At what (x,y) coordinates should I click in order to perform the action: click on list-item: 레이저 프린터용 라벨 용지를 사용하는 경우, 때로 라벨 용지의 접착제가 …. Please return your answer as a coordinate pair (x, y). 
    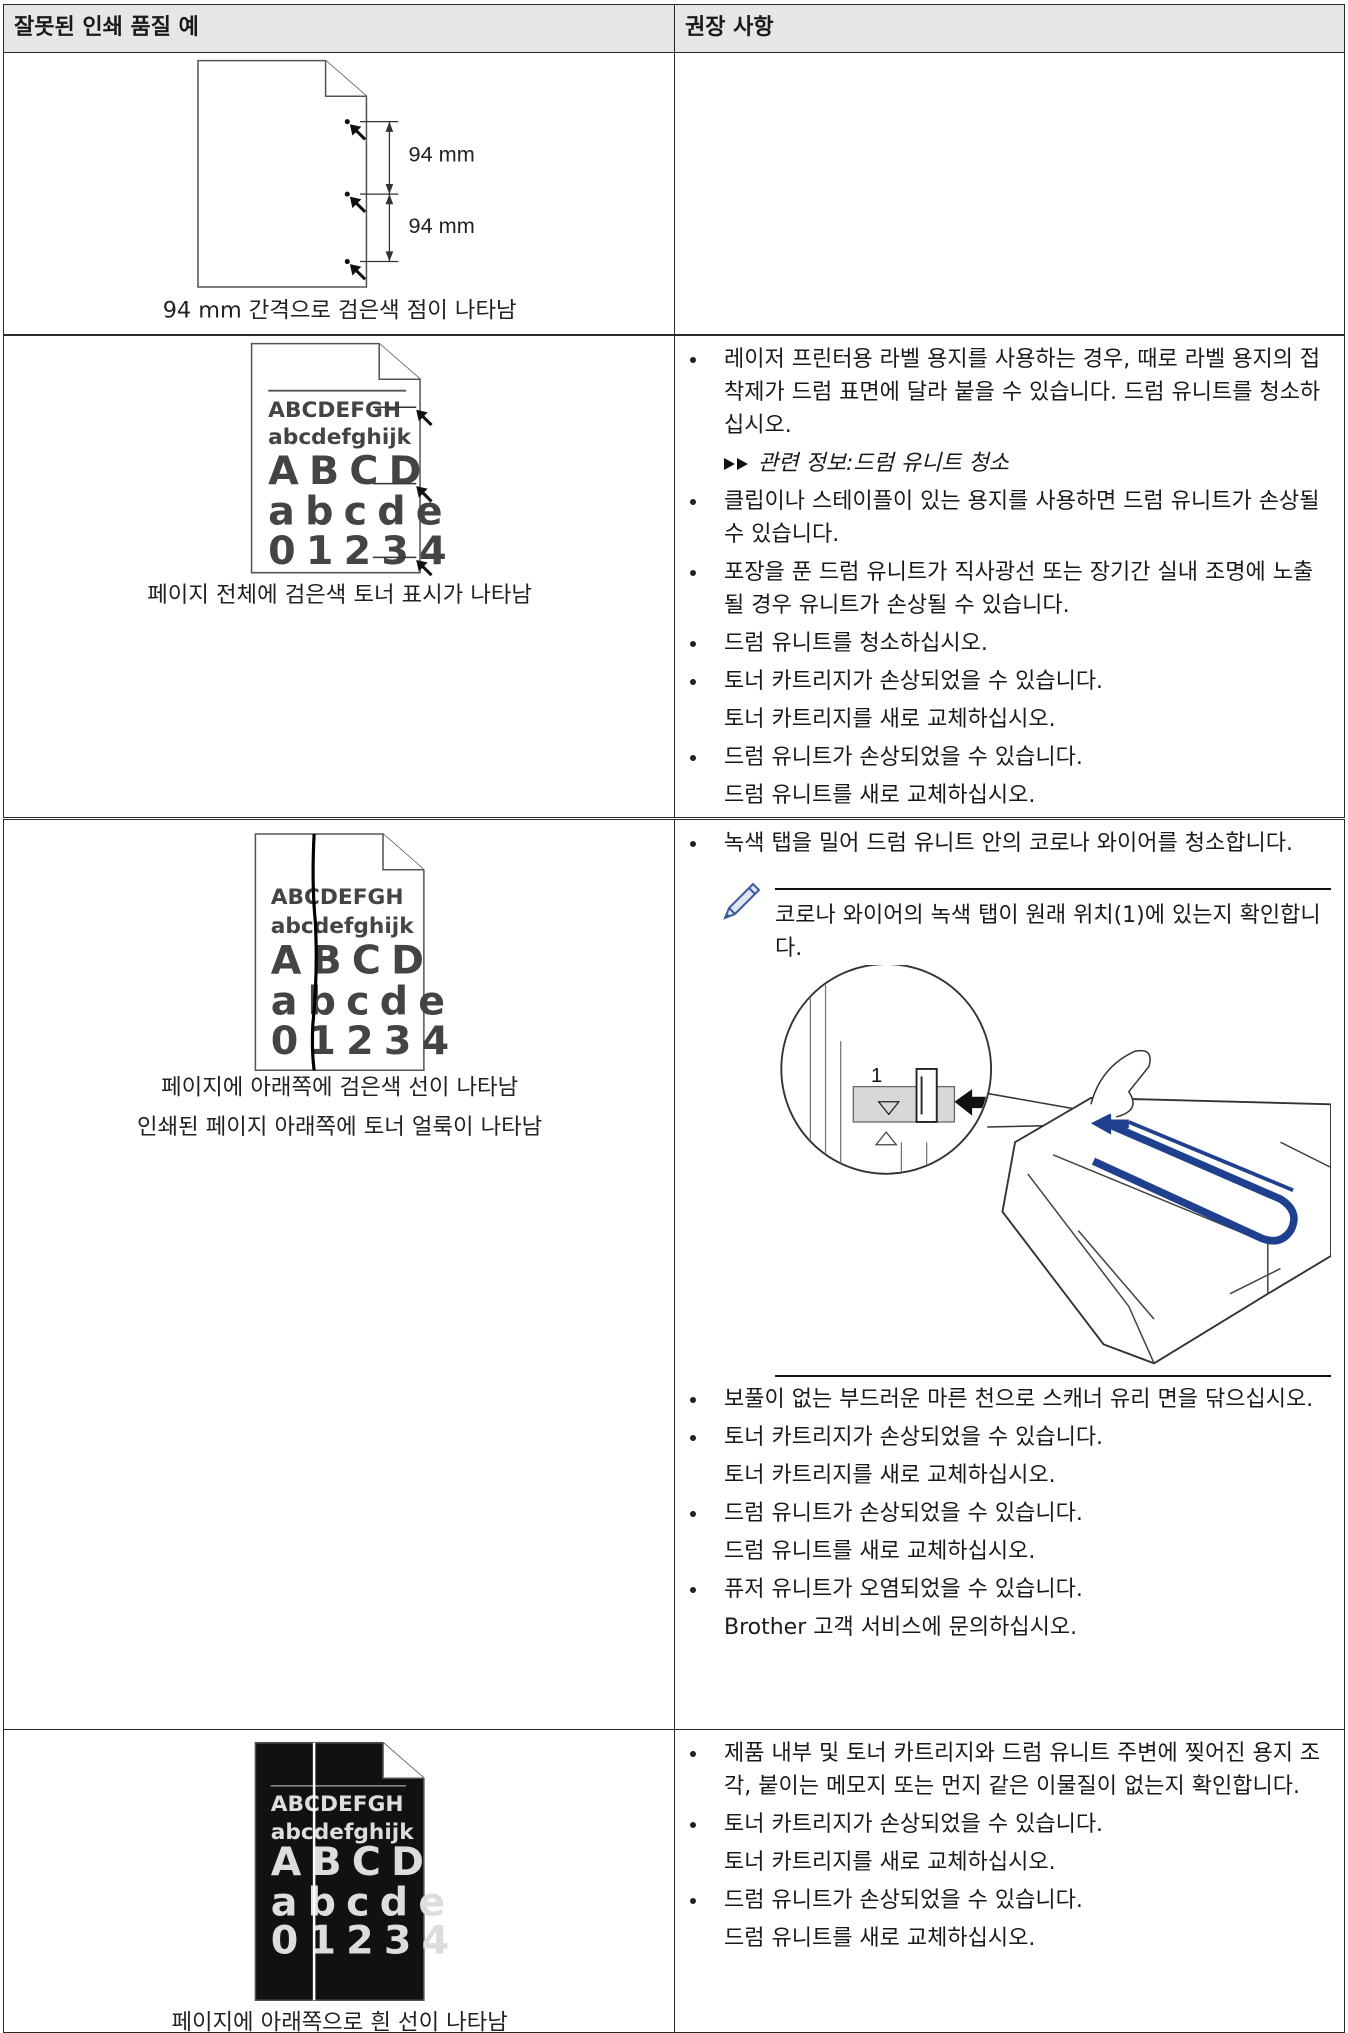
    Looking at the image, I should click on (1003, 411).